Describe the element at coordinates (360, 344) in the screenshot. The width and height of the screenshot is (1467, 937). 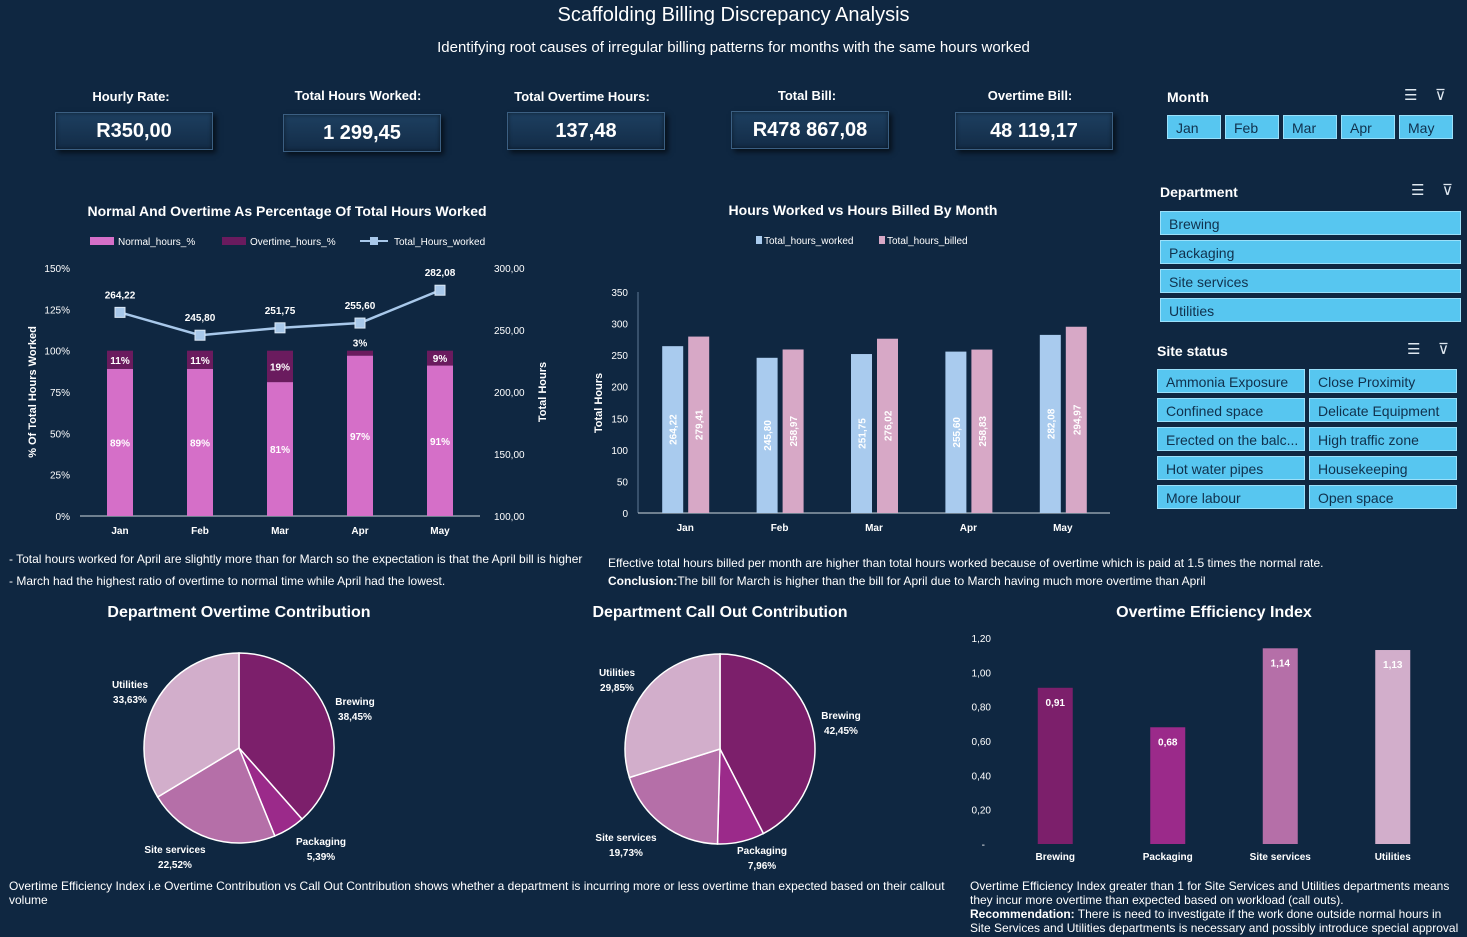
I see `data-label-overtime: 3%` at that location.